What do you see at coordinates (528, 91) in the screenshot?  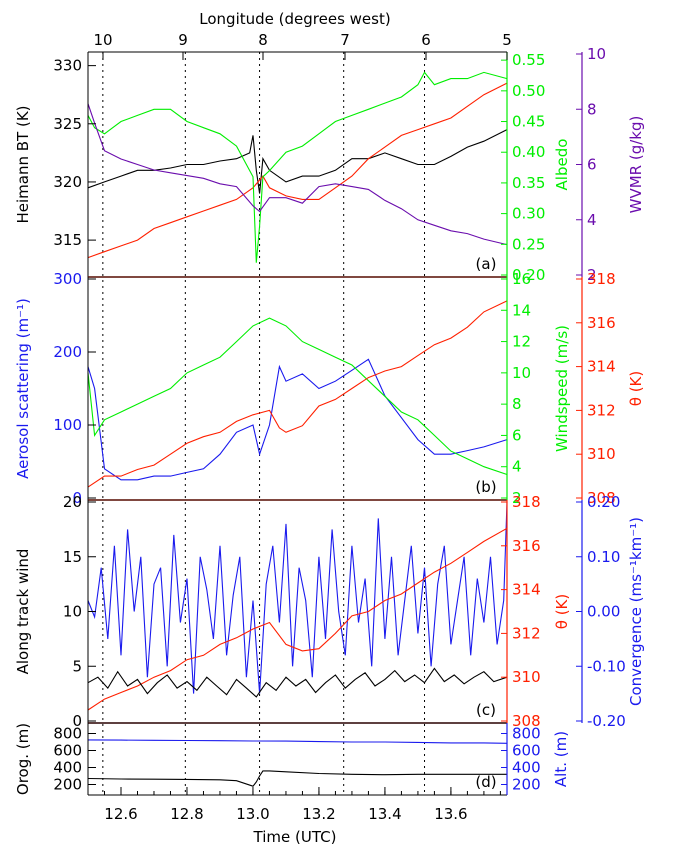 I see `right-tick-label: 0.50` at bounding box center [528, 91].